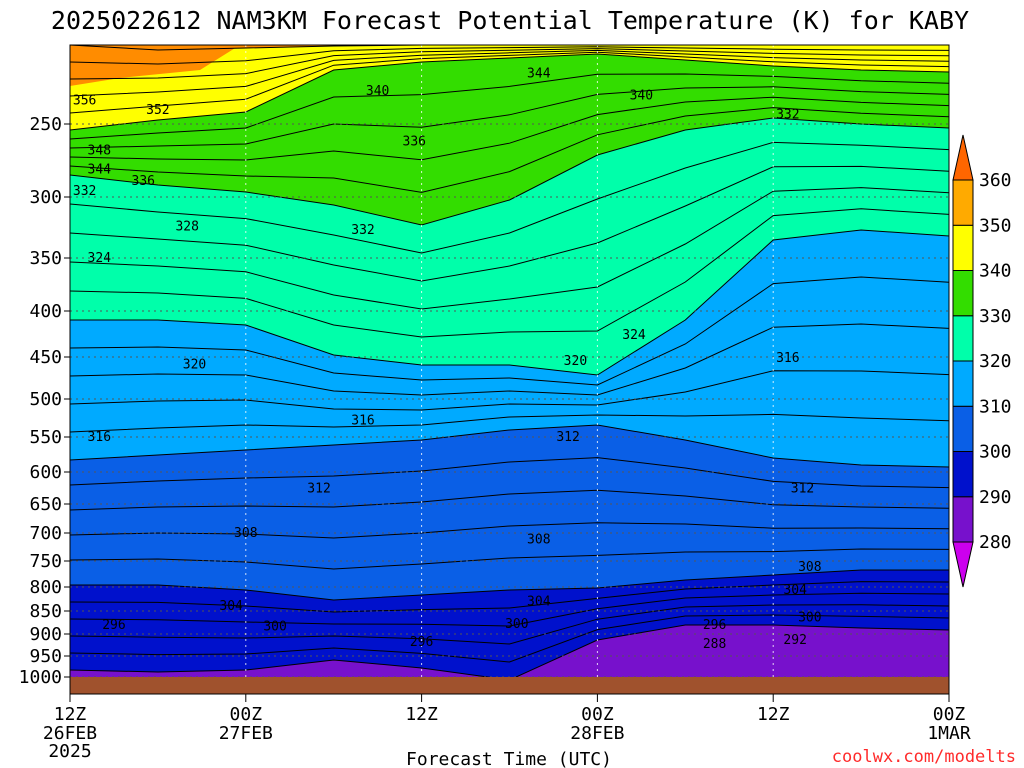 Image resolution: width=1024 pixels, height=768 pixels. What do you see at coordinates (45, 504) in the screenshot?
I see `y-tick-label: 650` at bounding box center [45, 504].